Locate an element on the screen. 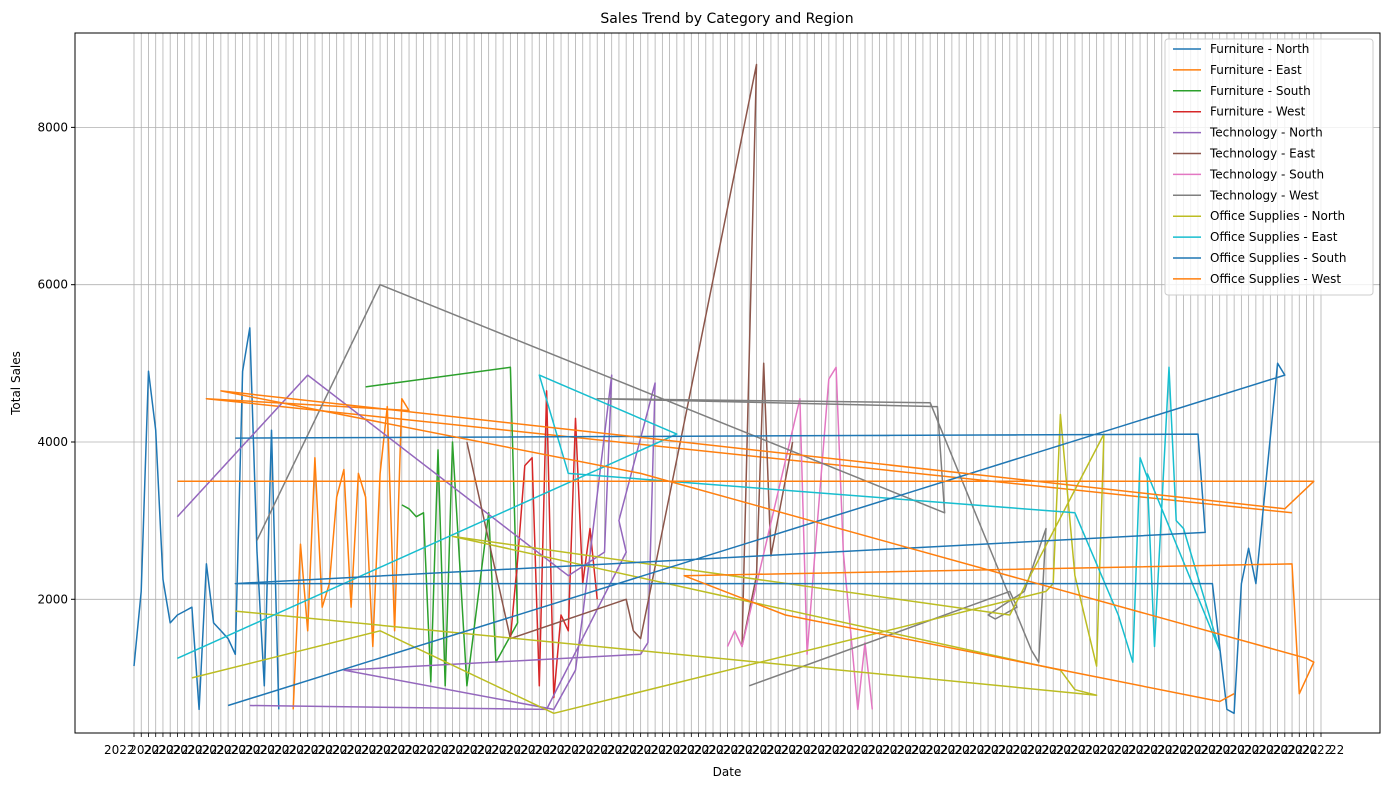 Image resolution: width=1389 pixels, height=790 pixels. legend-frame is located at coordinates (1269, 167).